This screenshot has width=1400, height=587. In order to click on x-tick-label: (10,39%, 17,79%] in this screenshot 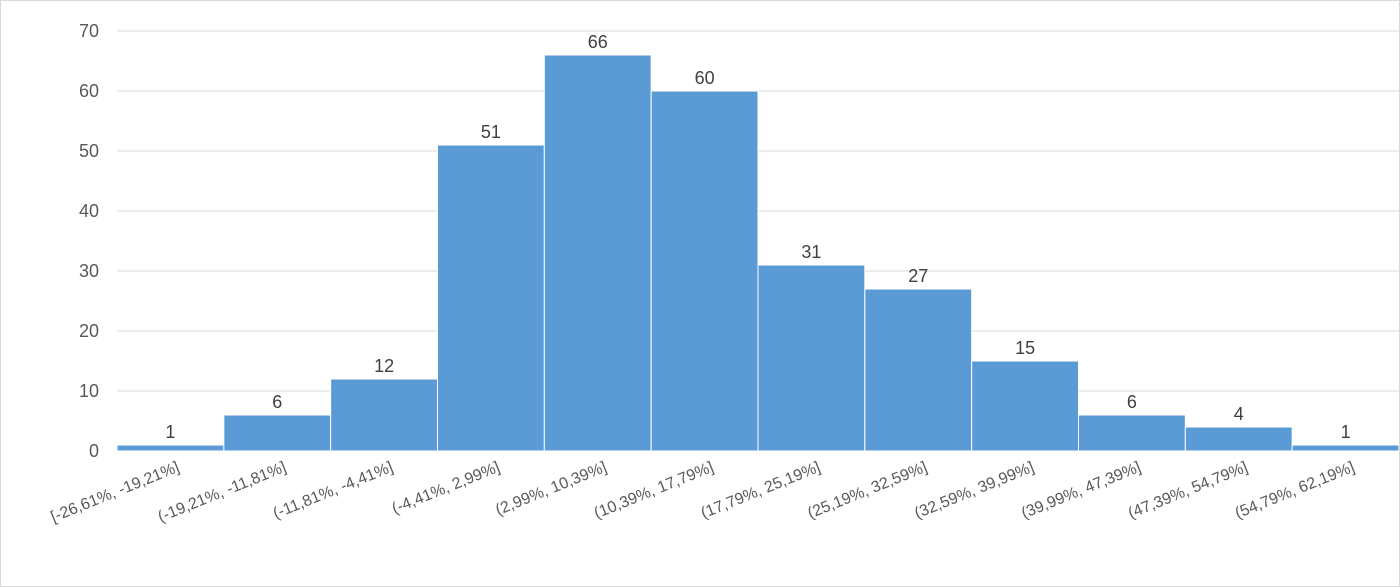, I will do `click(654, 490)`.